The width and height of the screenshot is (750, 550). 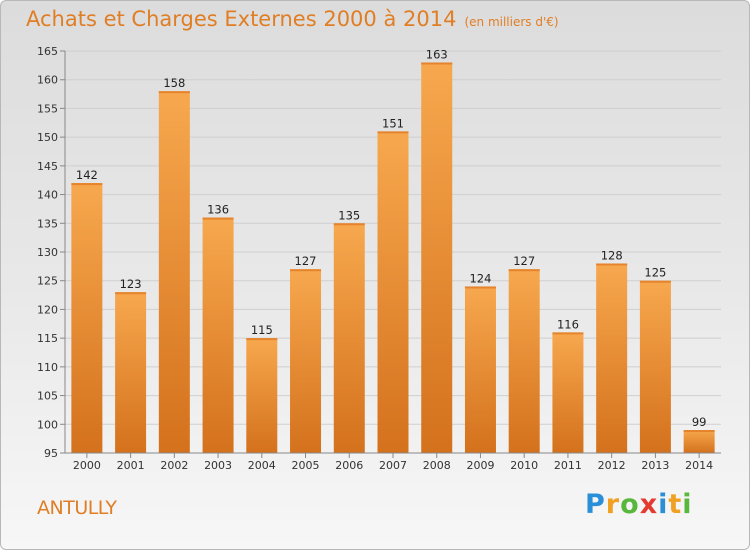 What do you see at coordinates (524, 361) in the screenshot?
I see `bar-2010` at bounding box center [524, 361].